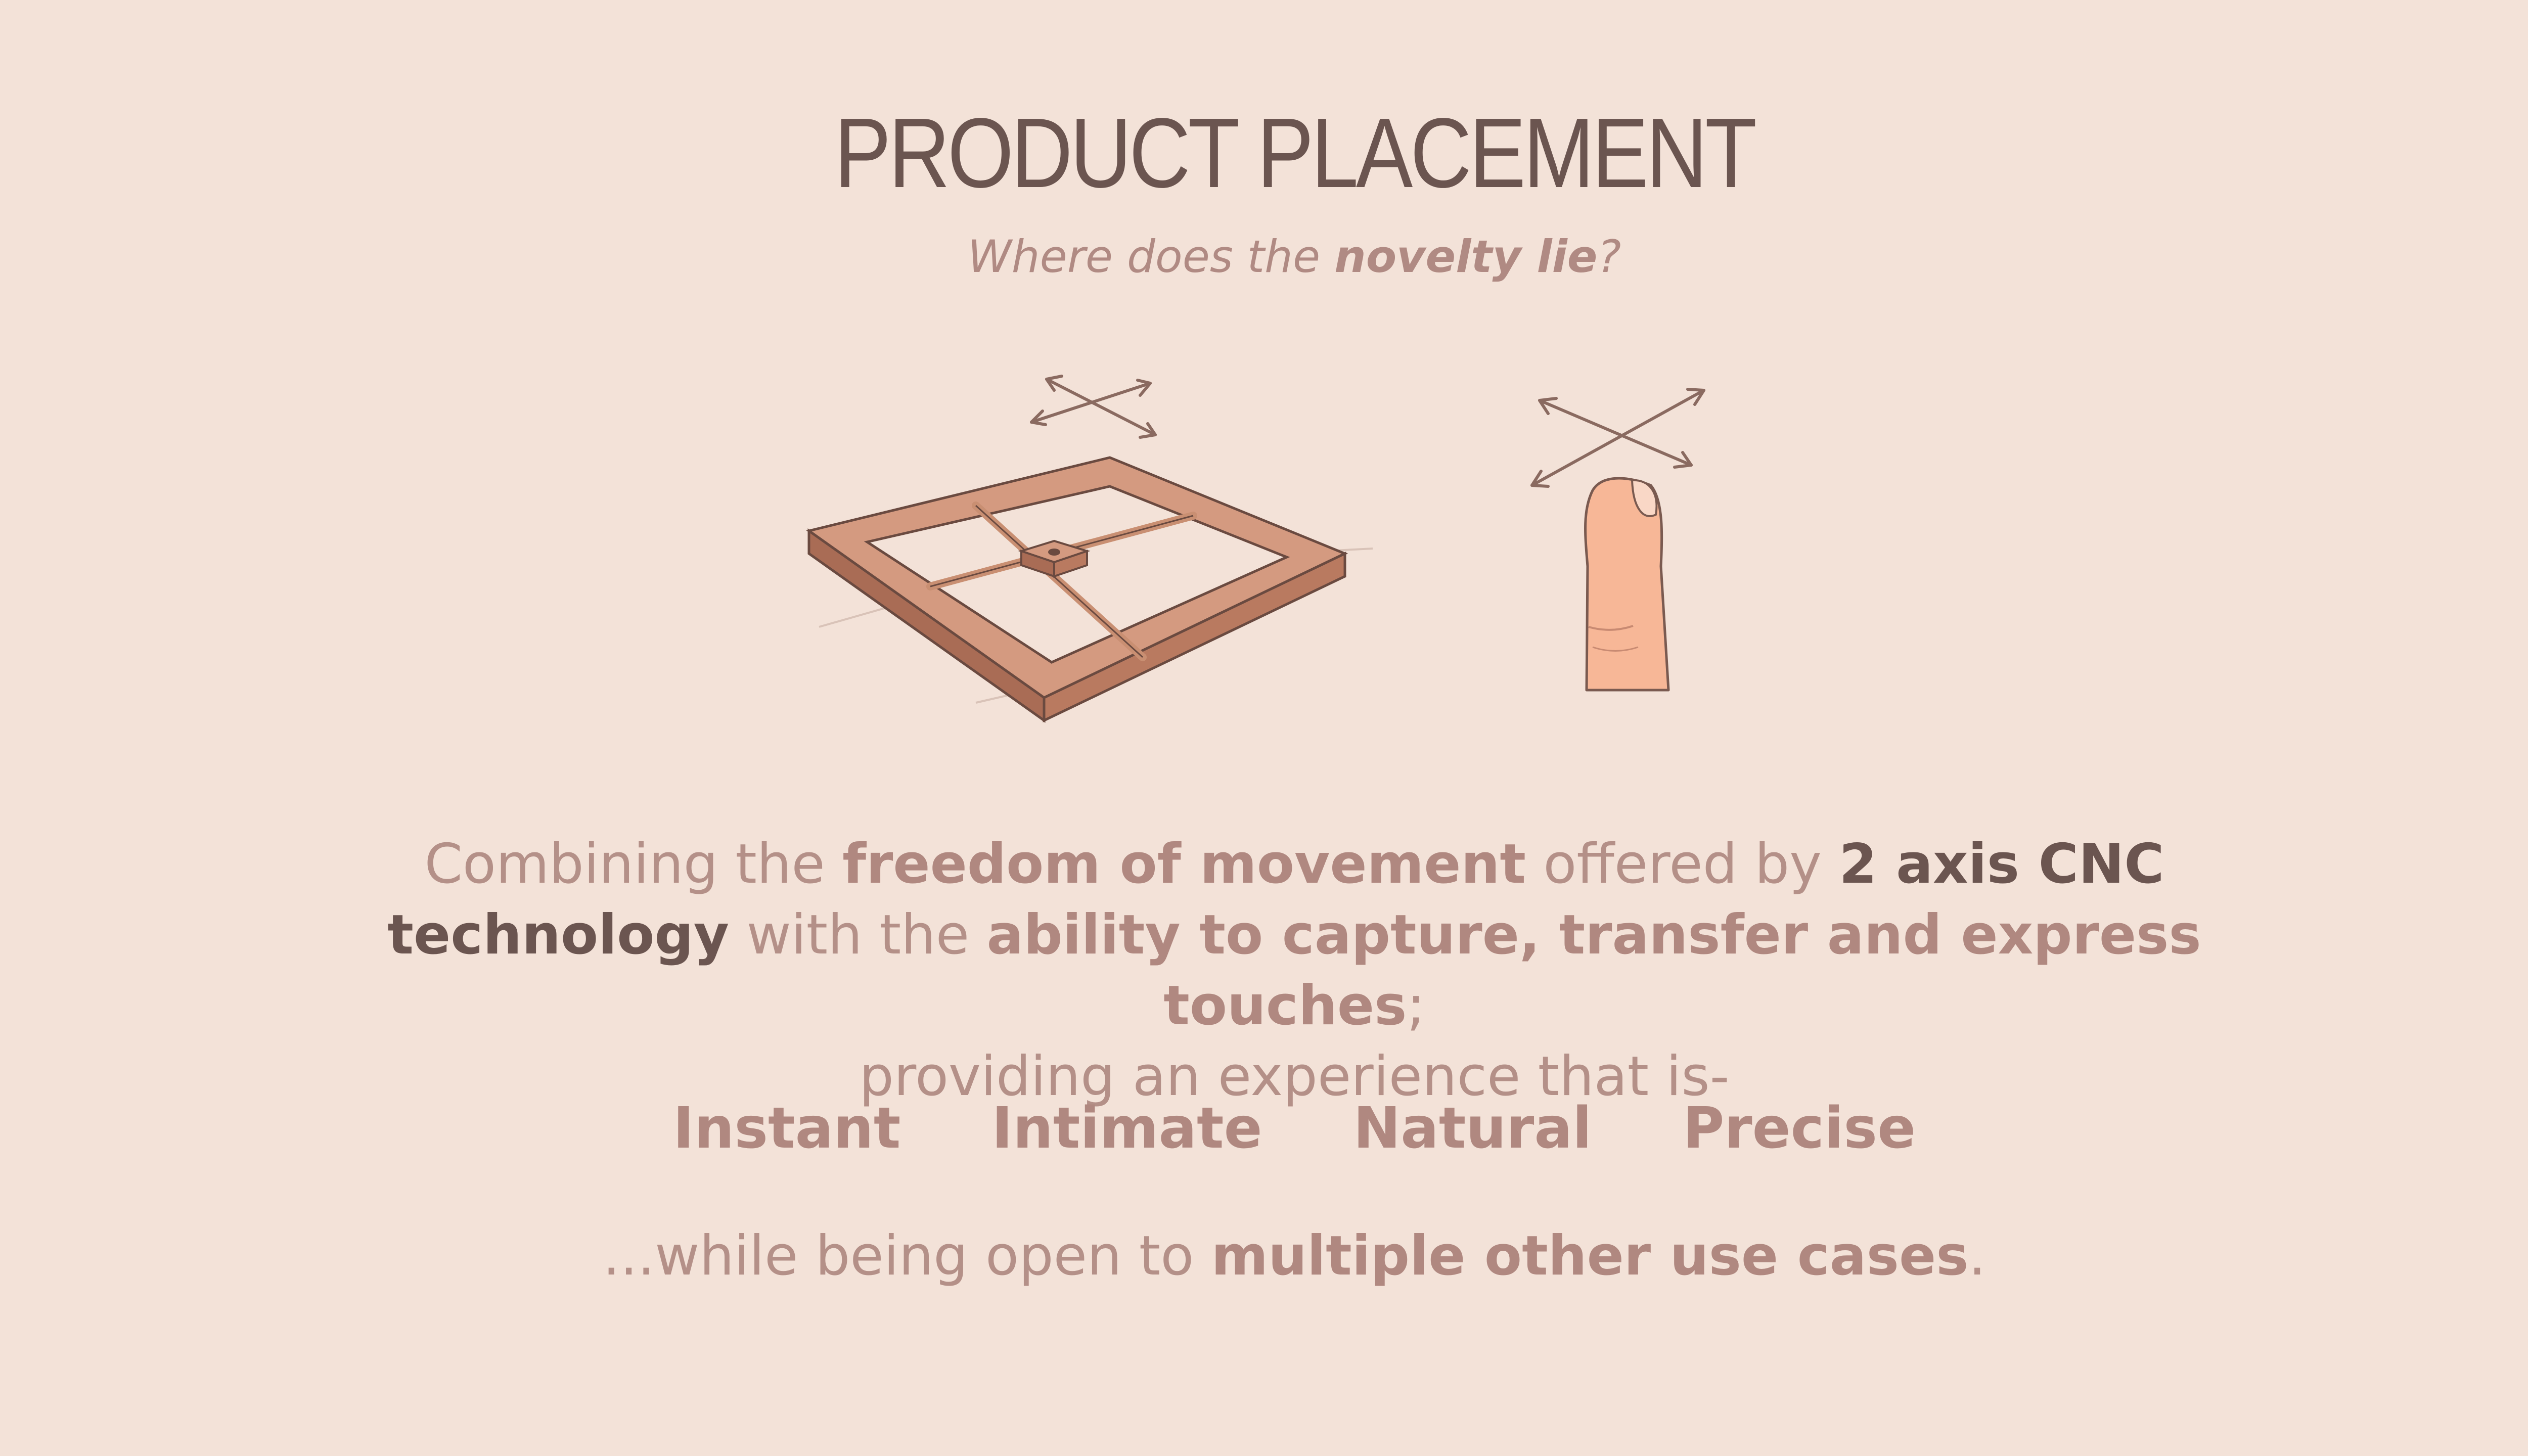  I want to click on quality-intimate: Intimate, so click(1127, 1128).